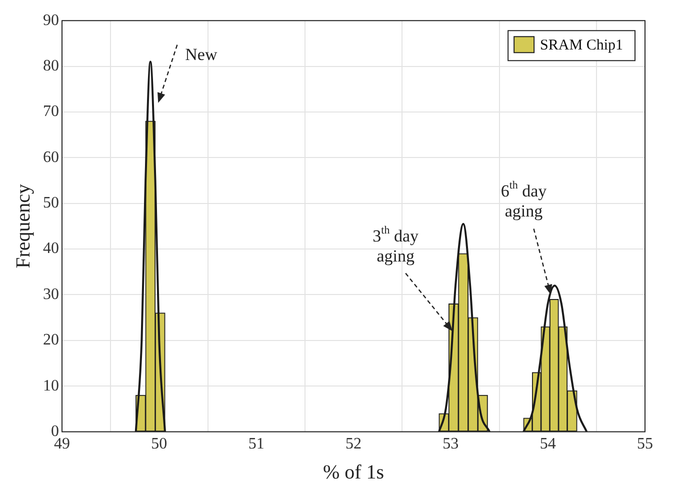  What do you see at coordinates (51, 111) in the screenshot?
I see `y-tick-label: 70` at bounding box center [51, 111].